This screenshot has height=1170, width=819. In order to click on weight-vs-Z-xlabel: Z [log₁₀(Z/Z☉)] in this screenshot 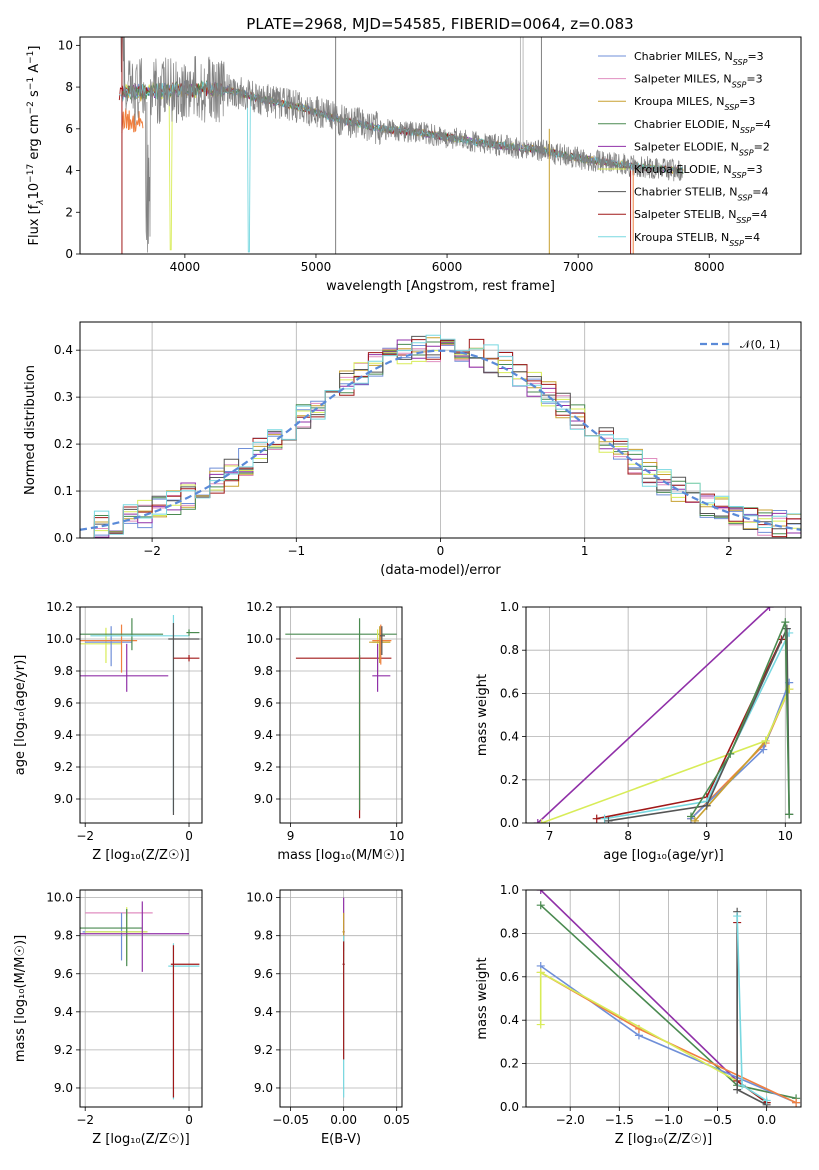, I will do `click(663, 1139)`.